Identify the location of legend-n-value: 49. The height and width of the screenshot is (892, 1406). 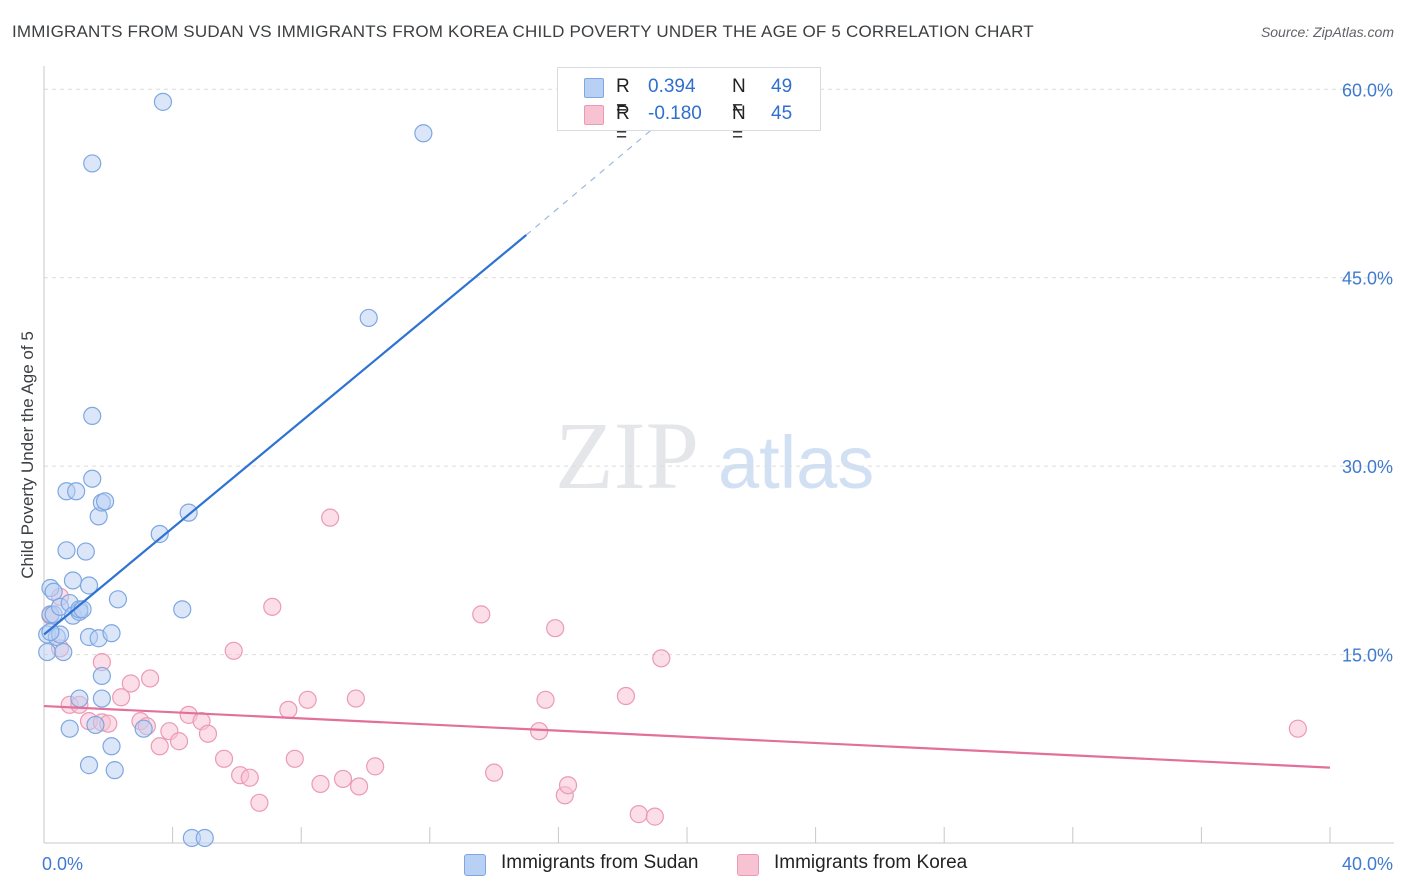
(782, 86).